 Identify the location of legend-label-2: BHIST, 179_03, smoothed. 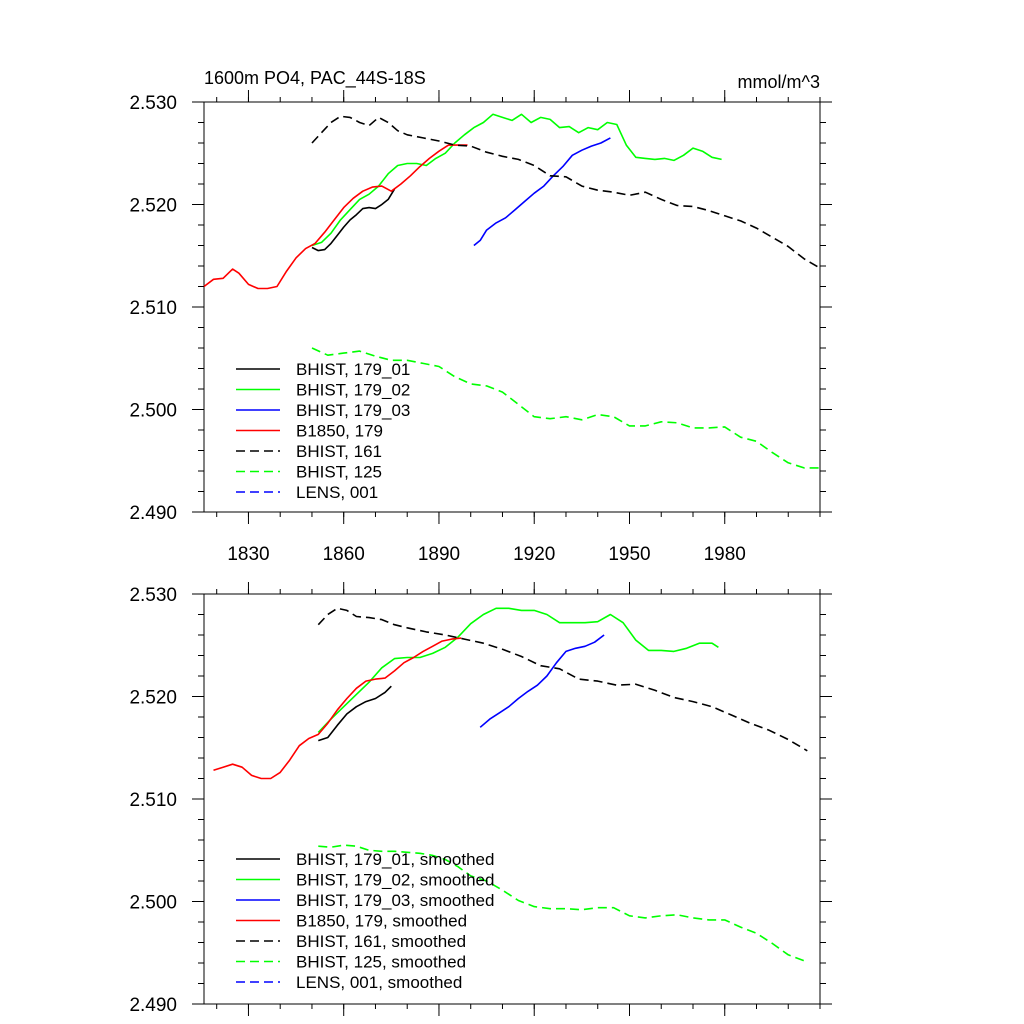
(395, 900).